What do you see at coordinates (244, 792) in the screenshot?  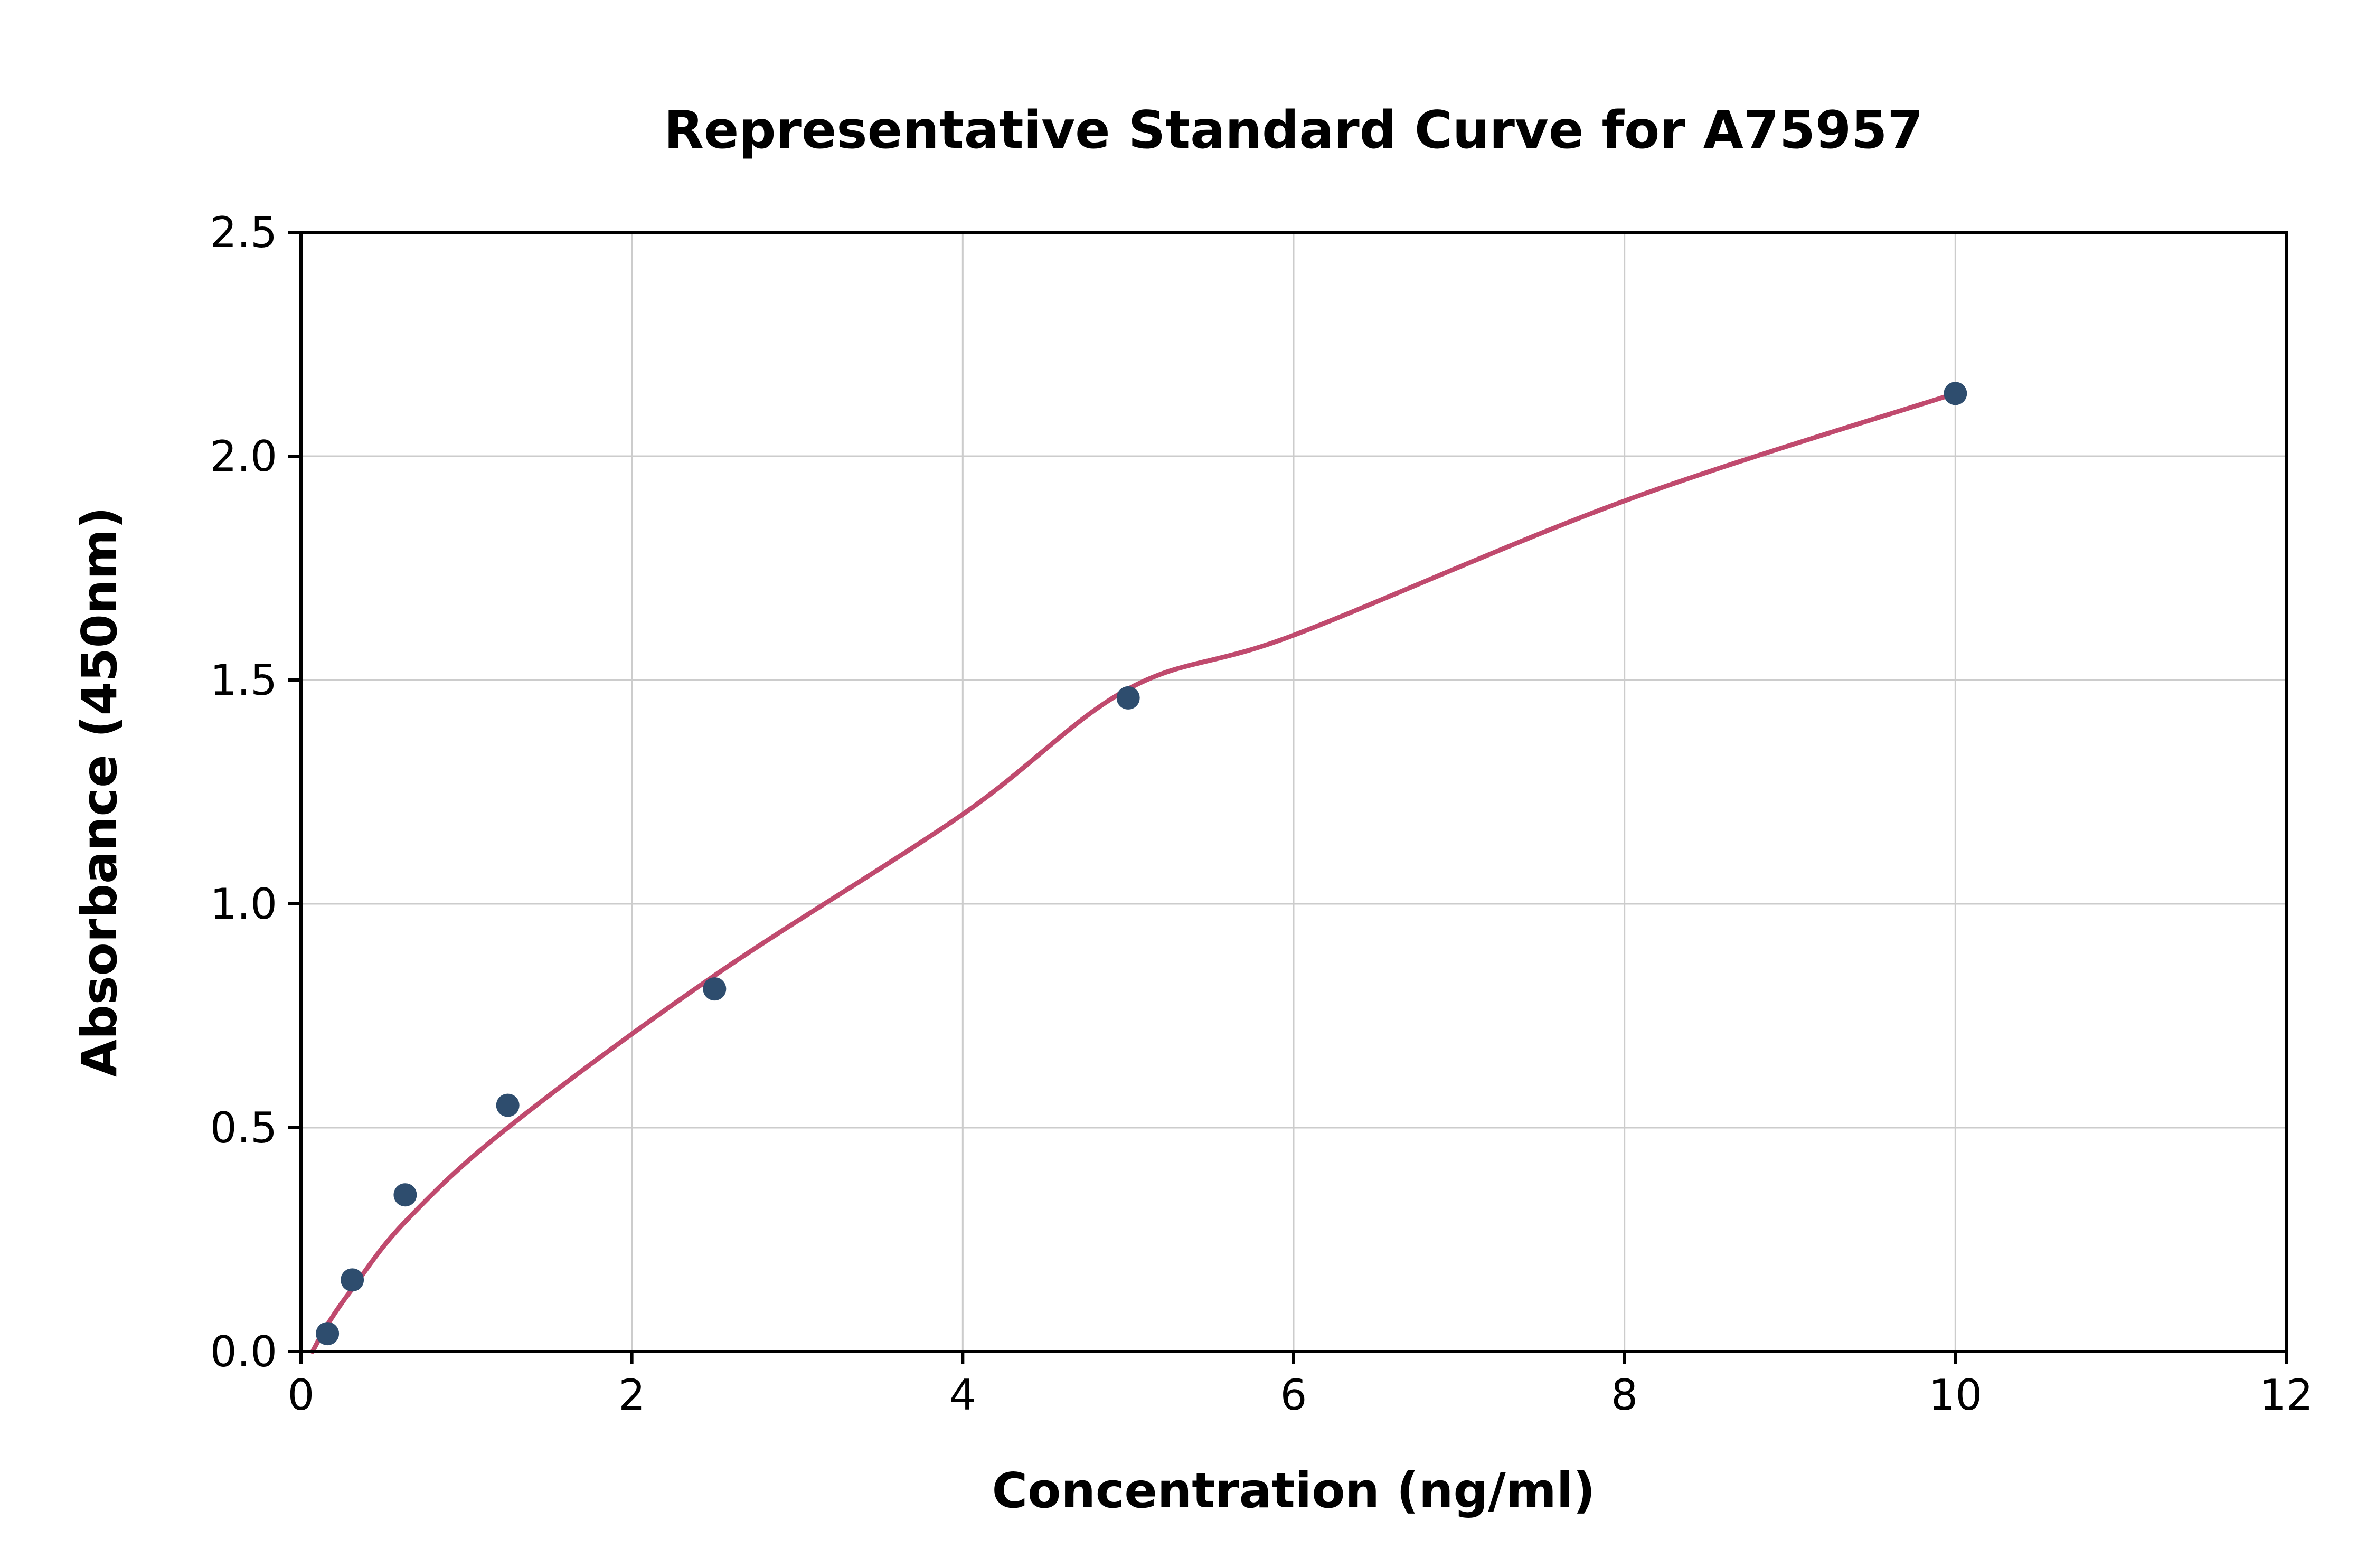 I see `y-tick-labels: 0.0 0.5 1.0 1.5 2.0 2.5` at bounding box center [244, 792].